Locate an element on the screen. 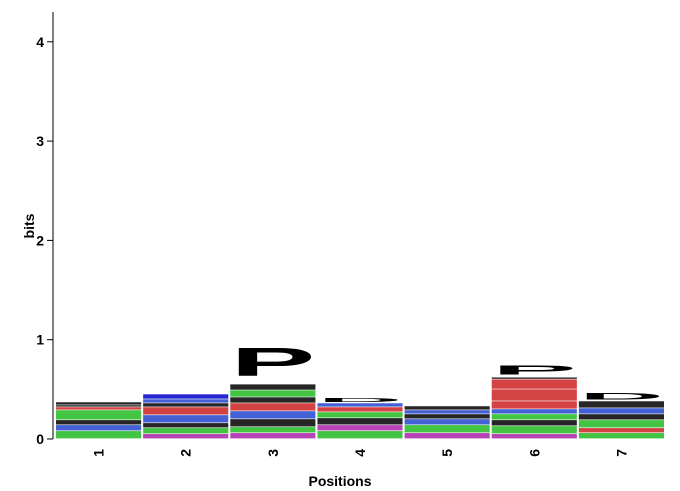 The height and width of the screenshot is (491, 680). x-tick-label: 3 is located at coordinates (273, 453).